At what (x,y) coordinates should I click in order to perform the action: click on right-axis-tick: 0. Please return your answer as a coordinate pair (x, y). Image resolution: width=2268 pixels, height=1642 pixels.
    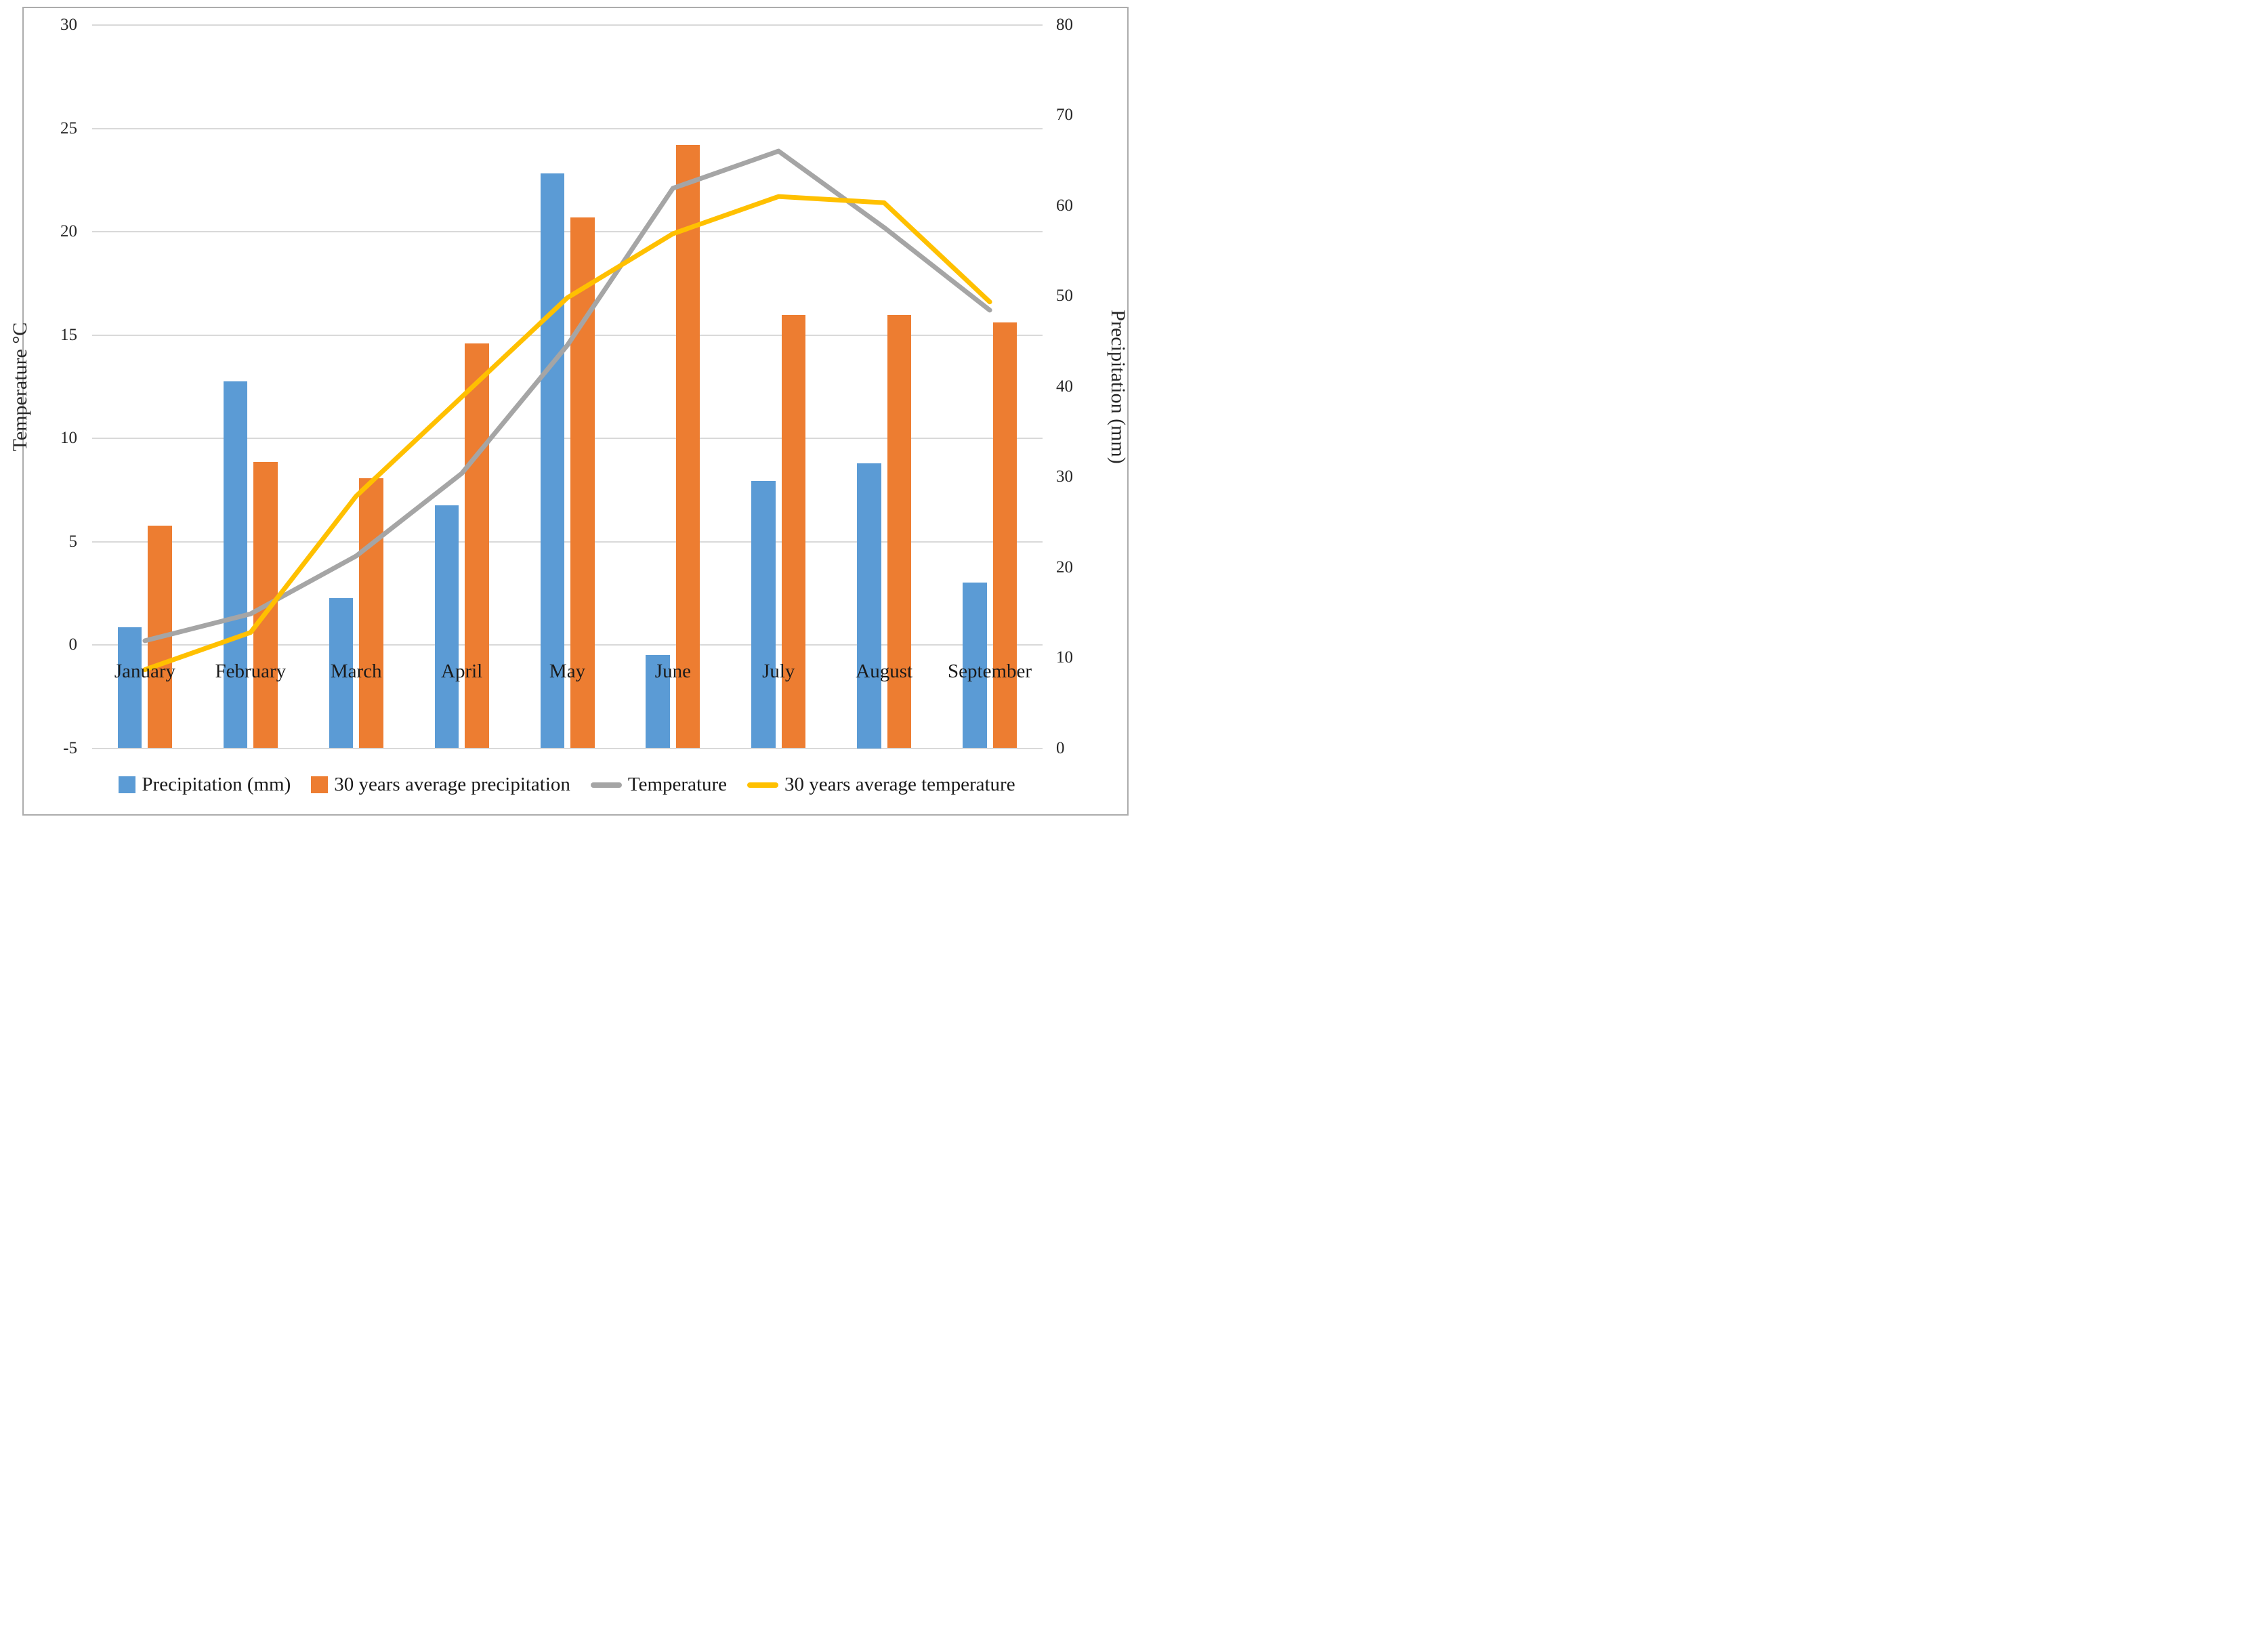
    Looking at the image, I should click on (1060, 747).